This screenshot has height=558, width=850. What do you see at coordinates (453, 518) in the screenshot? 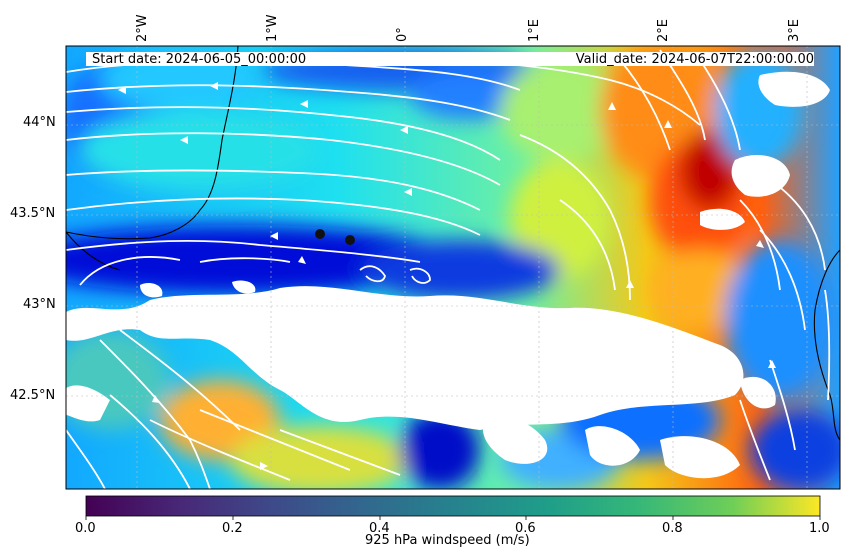
I see `colorbar-ticks` at bounding box center [453, 518].